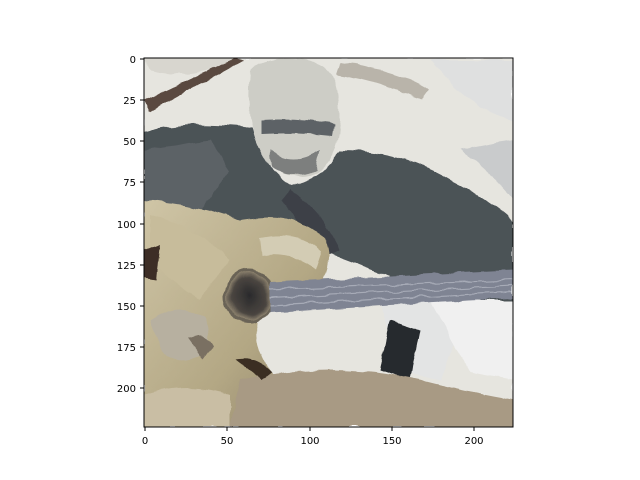 The height and width of the screenshot is (480, 640). Describe the element at coordinates (309, 441) in the screenshot. I see `x-tick-label: 100` at that location.